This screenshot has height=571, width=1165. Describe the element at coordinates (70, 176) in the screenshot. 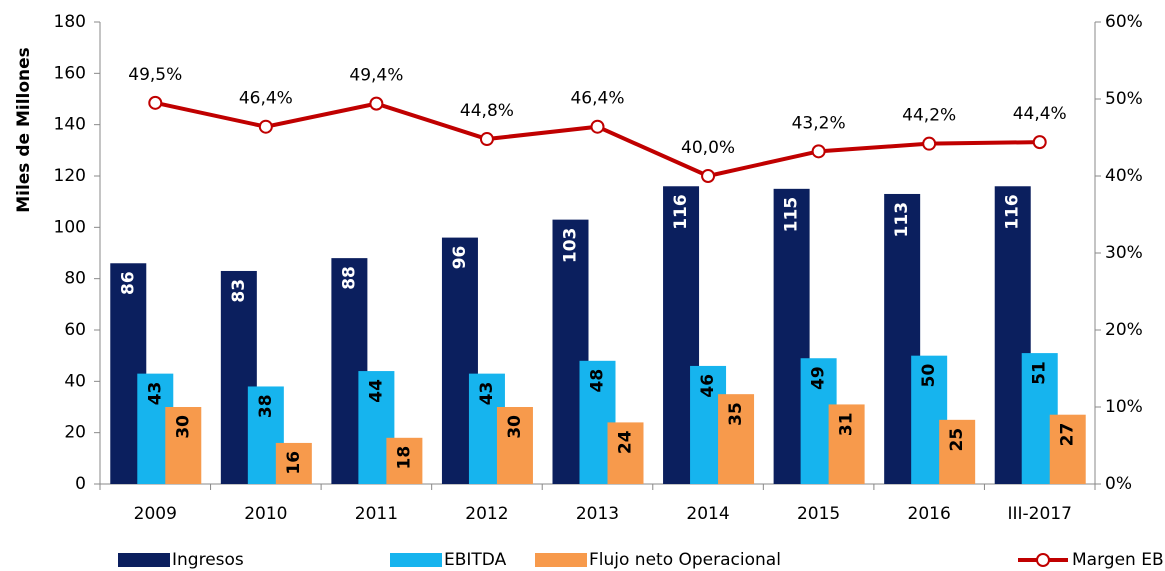

I see `y-tick-label: 120` at that location.